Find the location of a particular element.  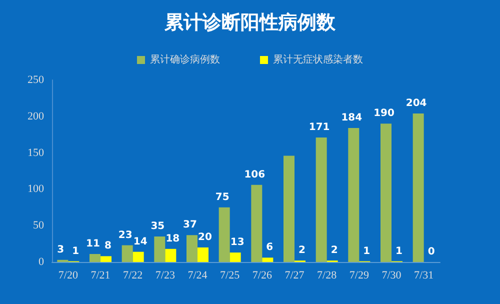

data-label: 18 is located at coordinates (173, 238).